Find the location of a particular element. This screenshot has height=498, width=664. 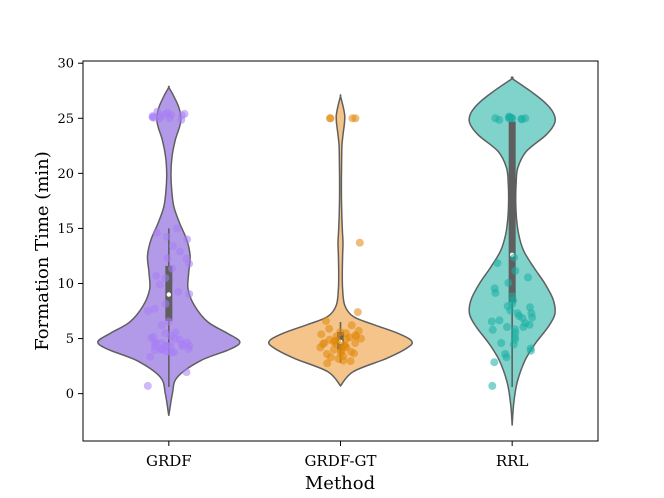

violin-group-grdf-gt is located at coordinates (340, 241).